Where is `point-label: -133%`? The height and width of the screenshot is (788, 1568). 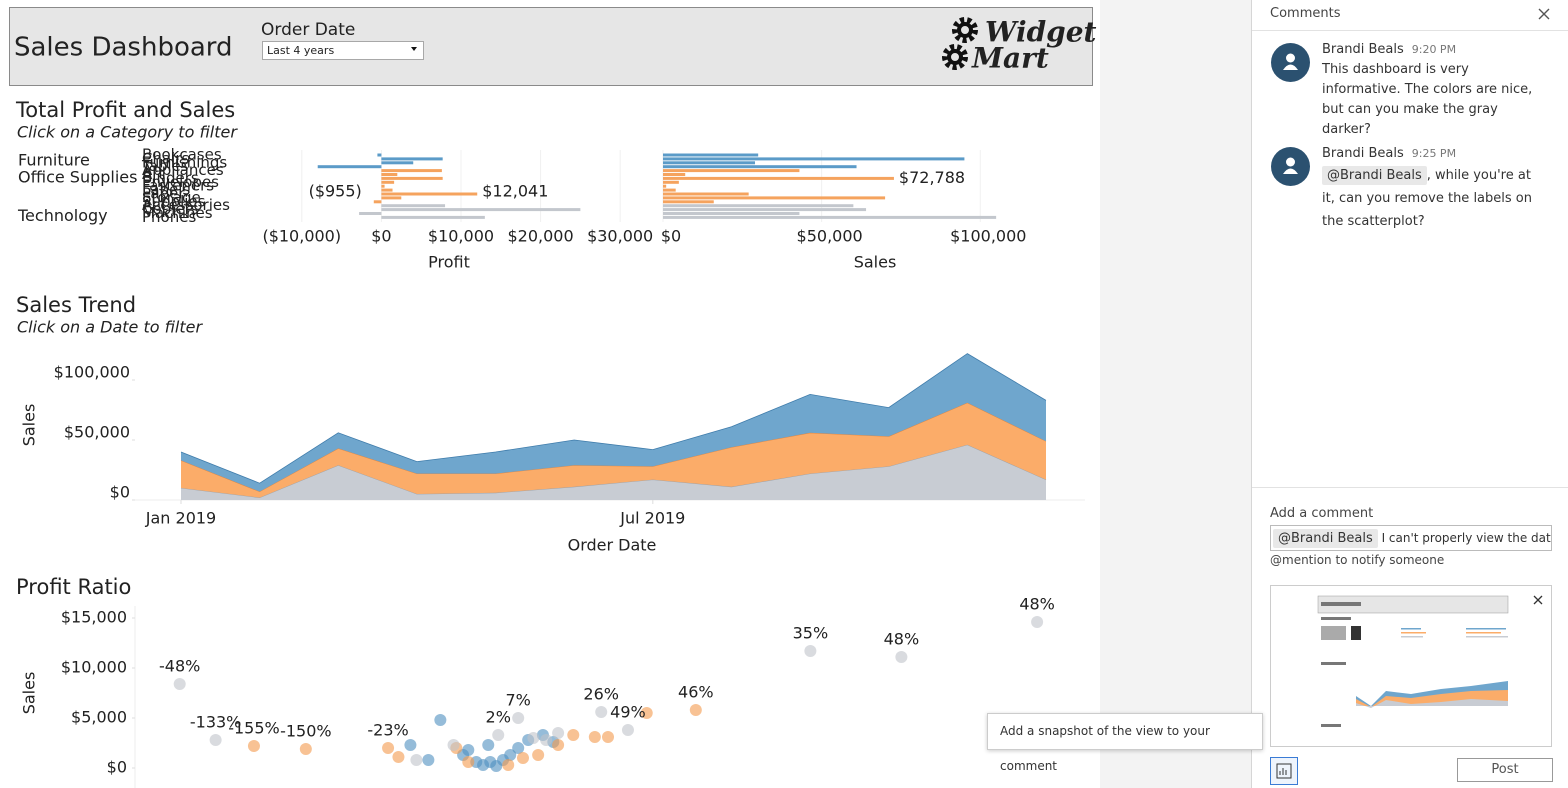 point-label: -133% is located at coordinates (216, 722).